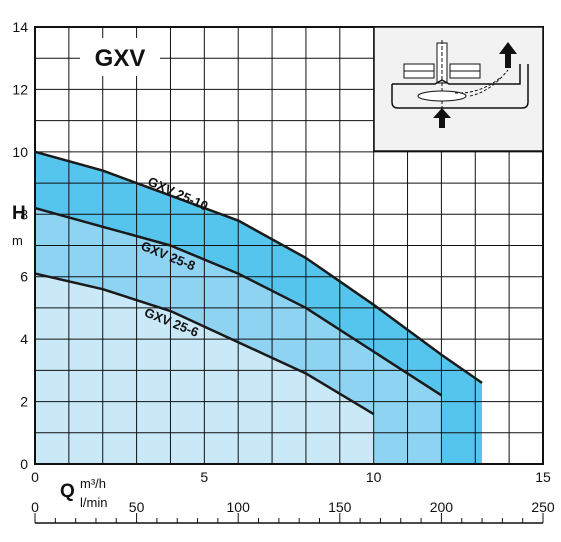  What do you see at coordinates (67, 491) in the screenshot?
I see `x-axis-label: Q` at bounding box center [67, 491].